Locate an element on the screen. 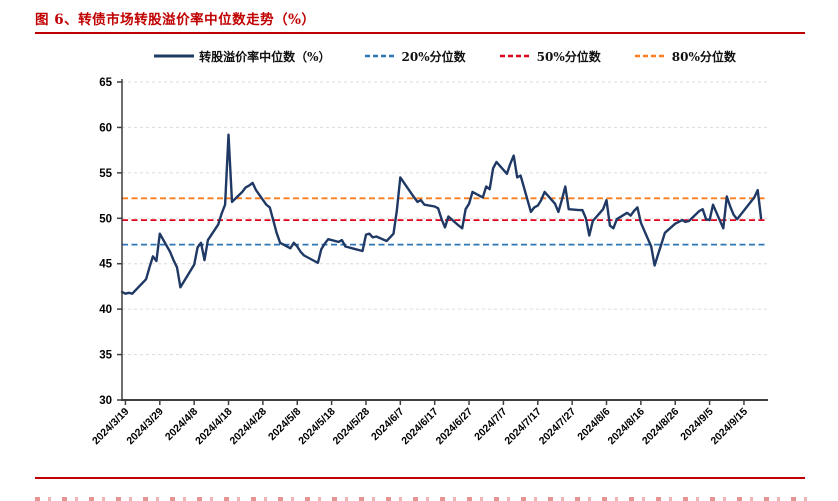 The height and width of the screenshot is (501, 838). x-tick-label-7/27: 2024/7/27 is located at coordinates (558, 427).